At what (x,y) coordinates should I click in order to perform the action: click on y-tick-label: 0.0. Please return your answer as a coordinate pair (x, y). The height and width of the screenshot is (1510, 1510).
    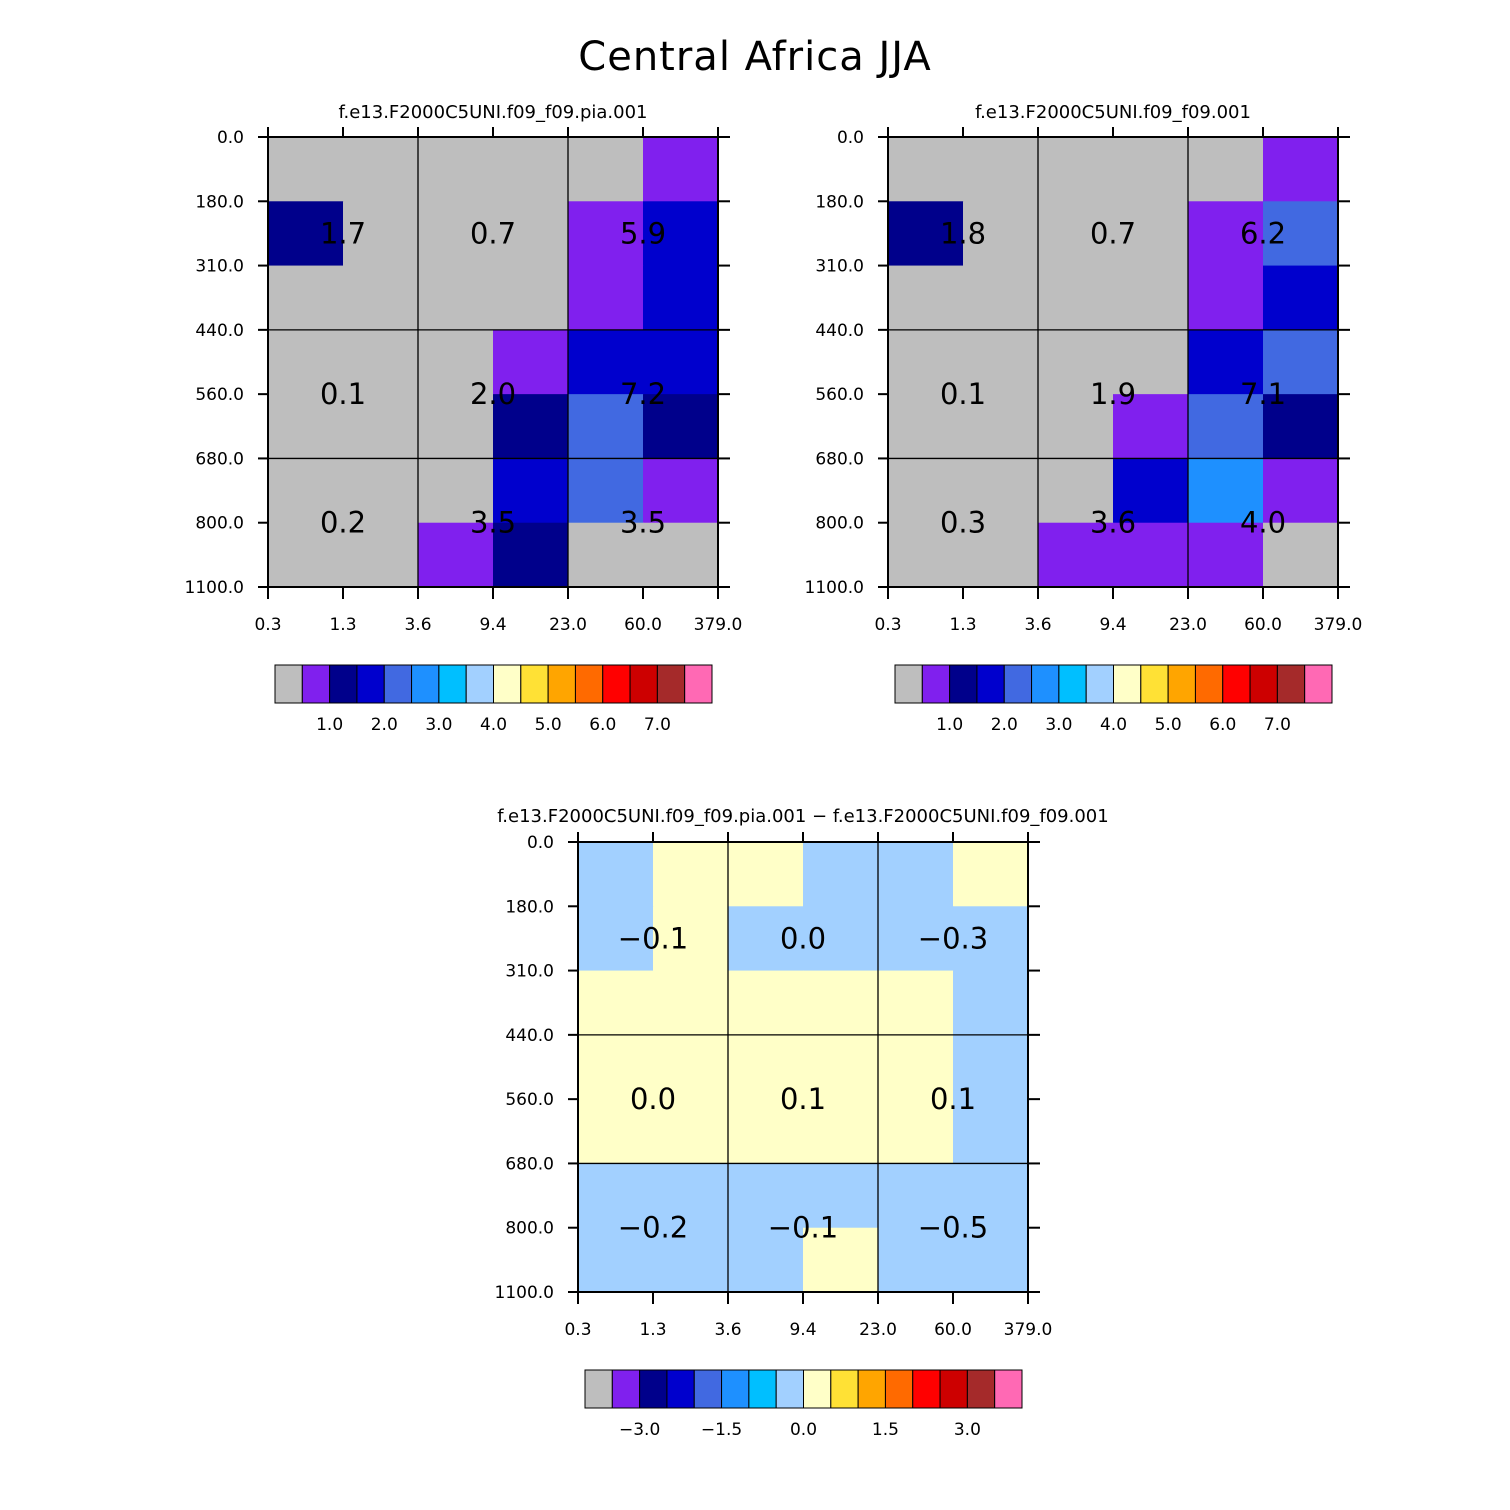
    Looking at the image, I should click on (850, 138).